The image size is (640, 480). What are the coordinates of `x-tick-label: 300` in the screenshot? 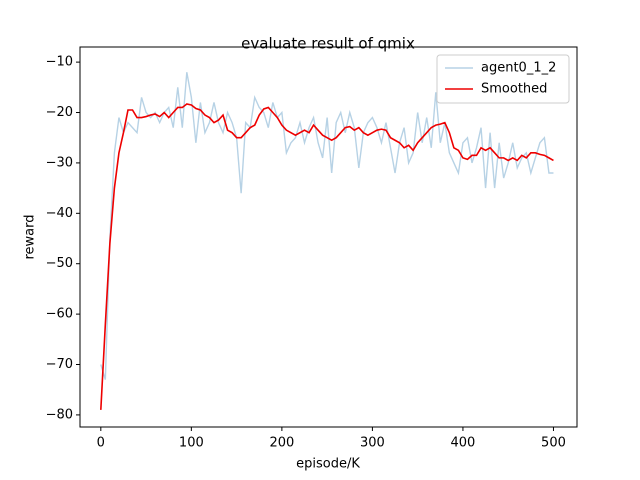 It's located at (372, 443).